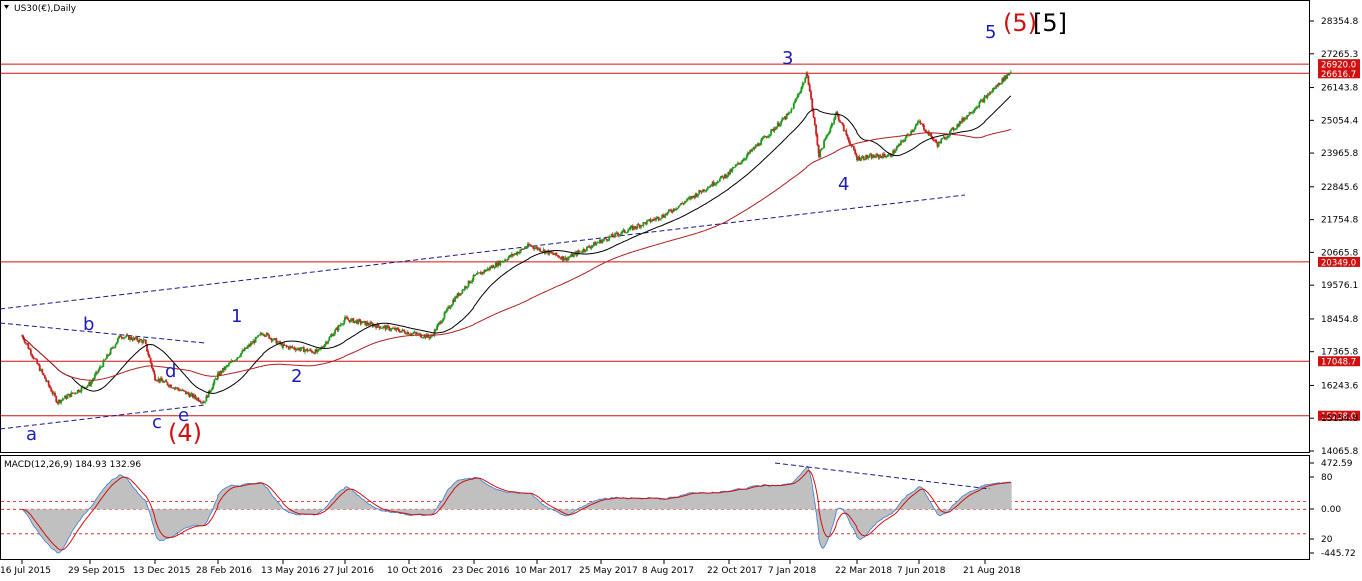 Image resolution: width=1362 pixels, height=581 pixels. Describe the element at coordinates (1339, 55) in the screenshot. I see `price-tick-label: 27265.3` at that location.